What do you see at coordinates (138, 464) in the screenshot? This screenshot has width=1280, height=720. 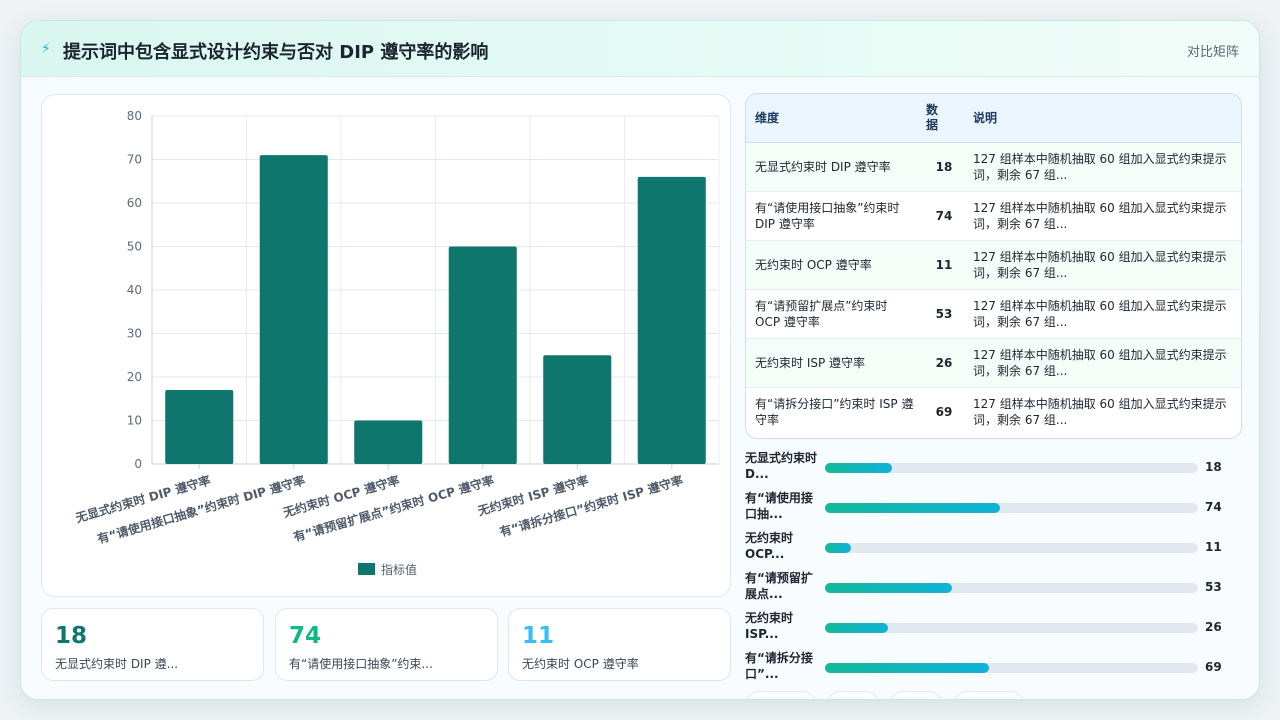 I see `y-tick-label: 0` at bounding box center [138, 464].